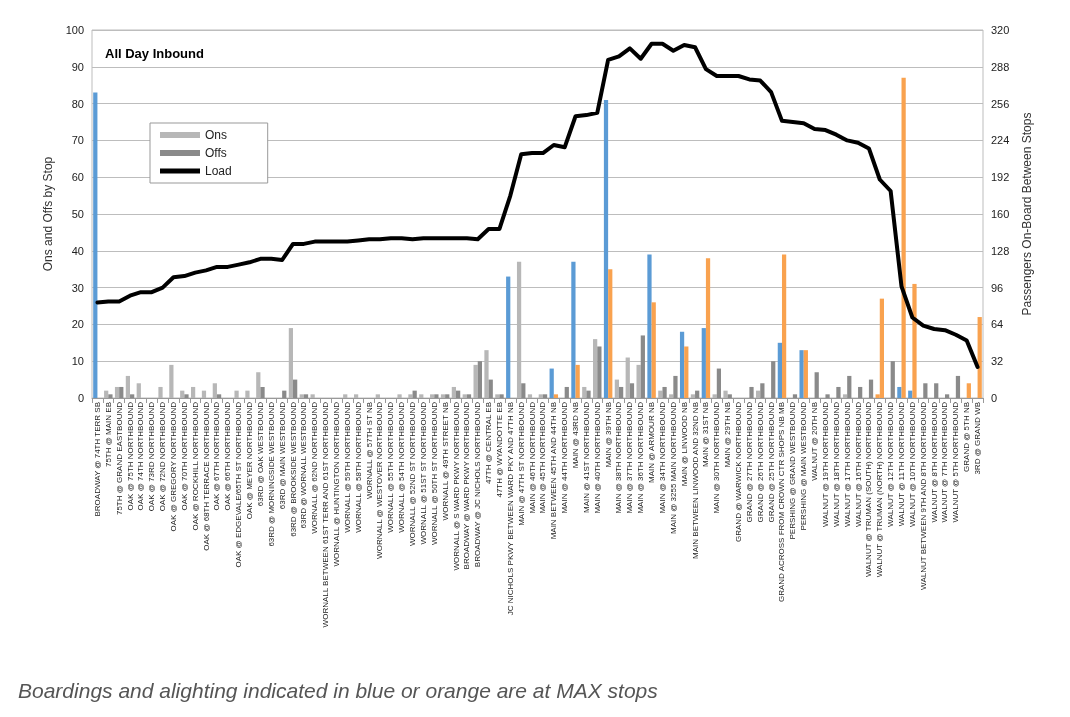  Describe the element at coordinates (641, 457) in the screenshot. I see `x-tick-label: MAIN @ 36TH NORTHBOUND` at that location.